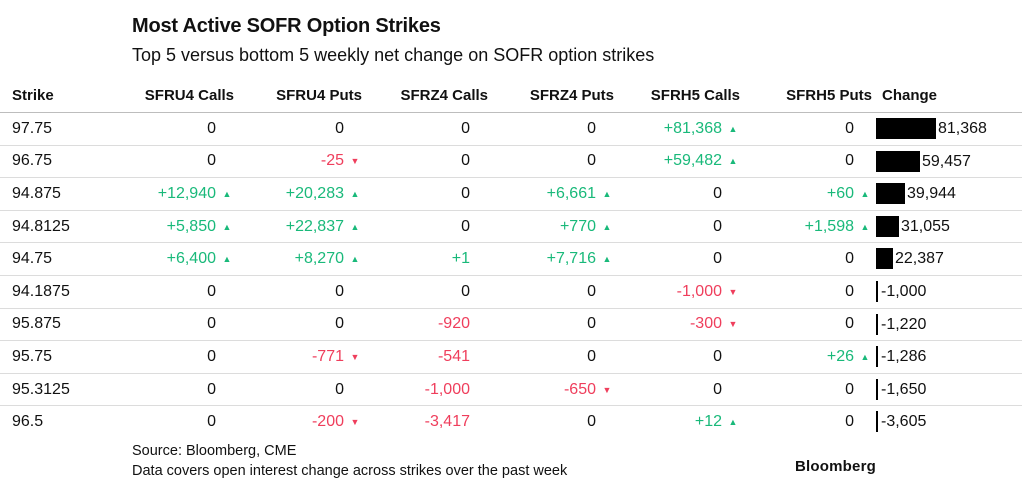 The width and height of the screenshot is (1024, 496). What do you see at coordinates (298, 357) in the screenshot?
I see `value-cell: -771 ▼` at bounding box center [298, 357].